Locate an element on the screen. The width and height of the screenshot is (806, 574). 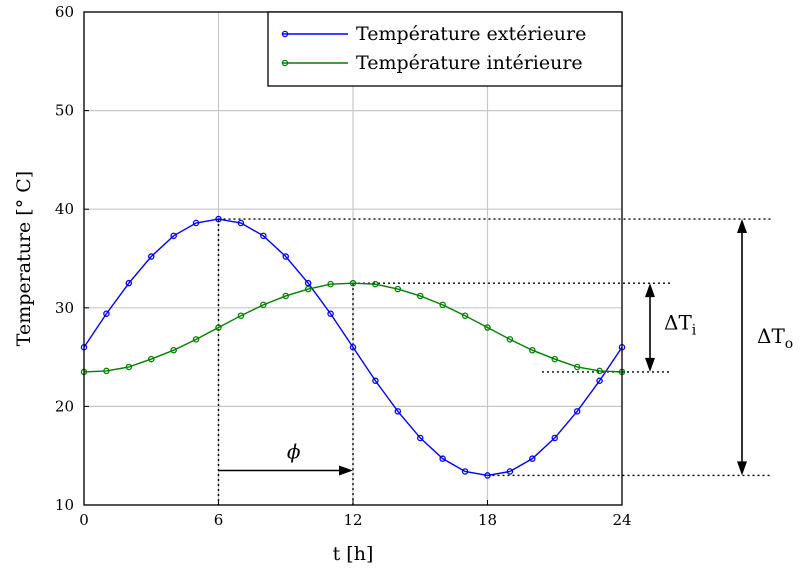
delta-inner-label-sub: i is located at coordinates (694, 331).